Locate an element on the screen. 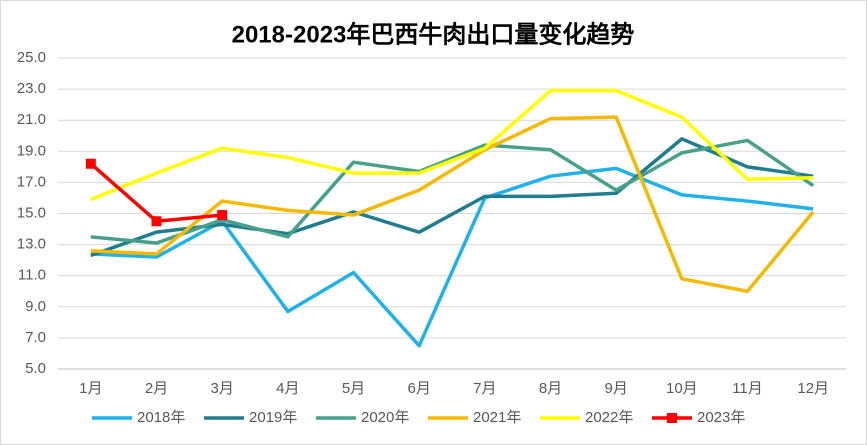 This screenshot has width=867, height=445. y-tick-label: 5.0 is located at coordinates (35, 368).